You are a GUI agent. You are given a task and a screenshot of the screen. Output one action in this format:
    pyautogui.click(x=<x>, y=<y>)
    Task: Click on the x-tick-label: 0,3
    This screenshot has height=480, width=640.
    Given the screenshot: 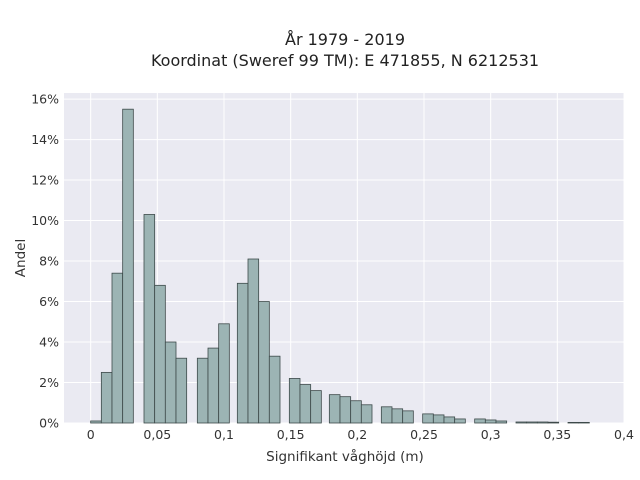 What is the action you would take?
    pyautogui.click(x=491, y=434)
    